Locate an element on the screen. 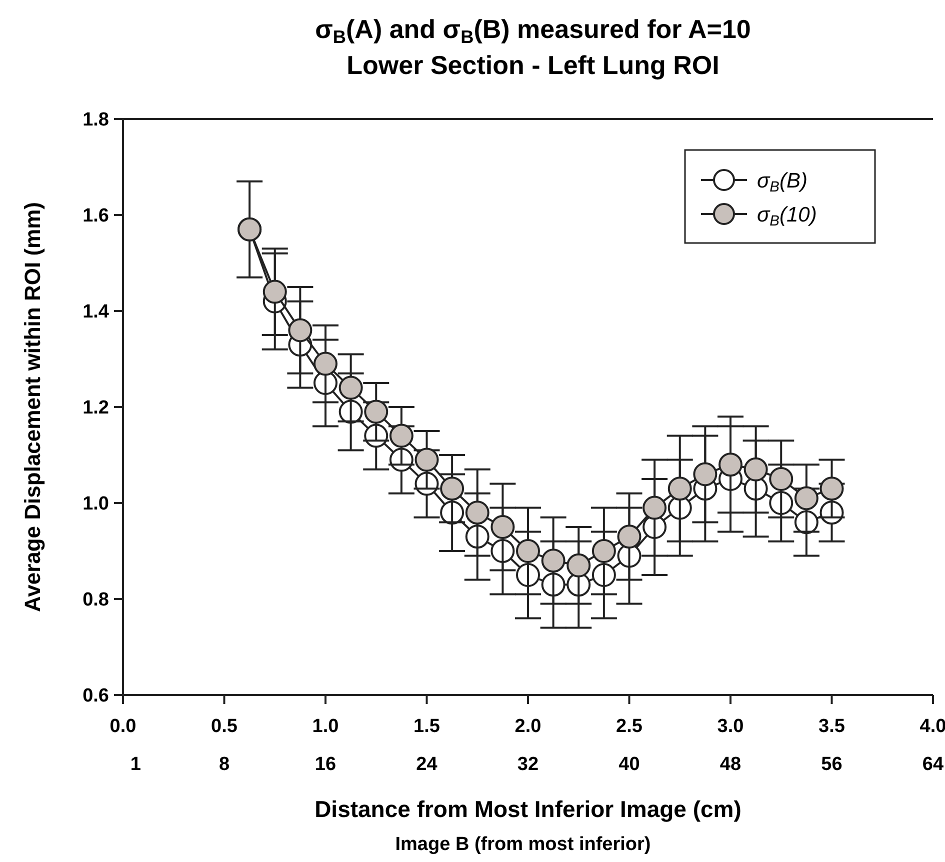  y-tick-label: 0.6 is located at coordinates (95, 696).